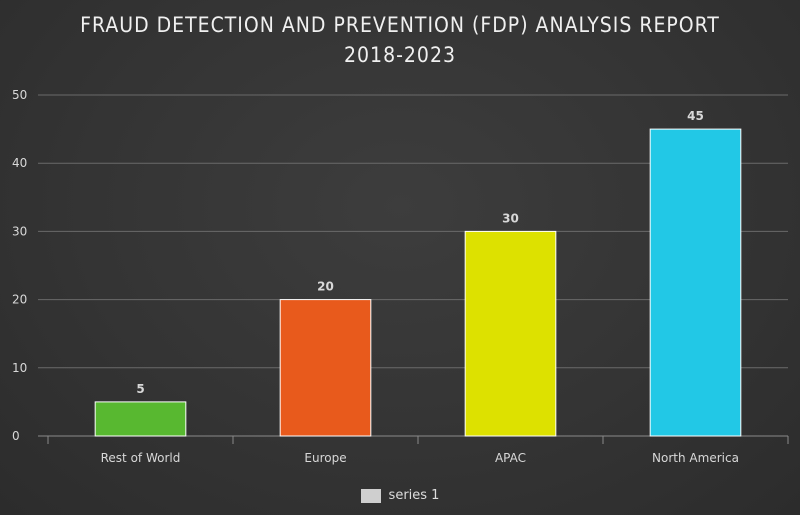 The width and height of the screenshot is (800, 515). I want to click on x-tick-label: Rest of World, so click(141, 458).